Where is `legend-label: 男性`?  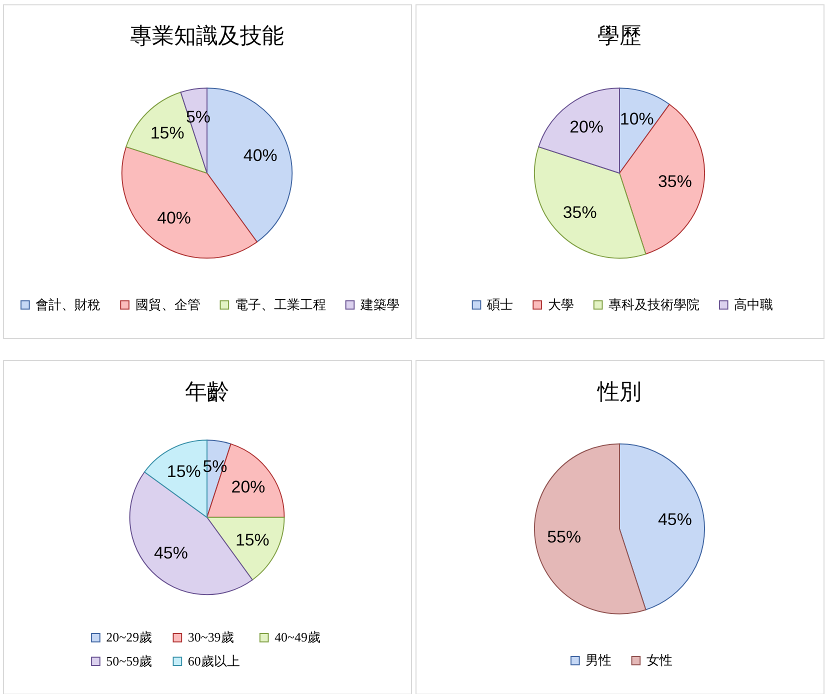 legend-label: 男性 is located at coordinates (599, 660).